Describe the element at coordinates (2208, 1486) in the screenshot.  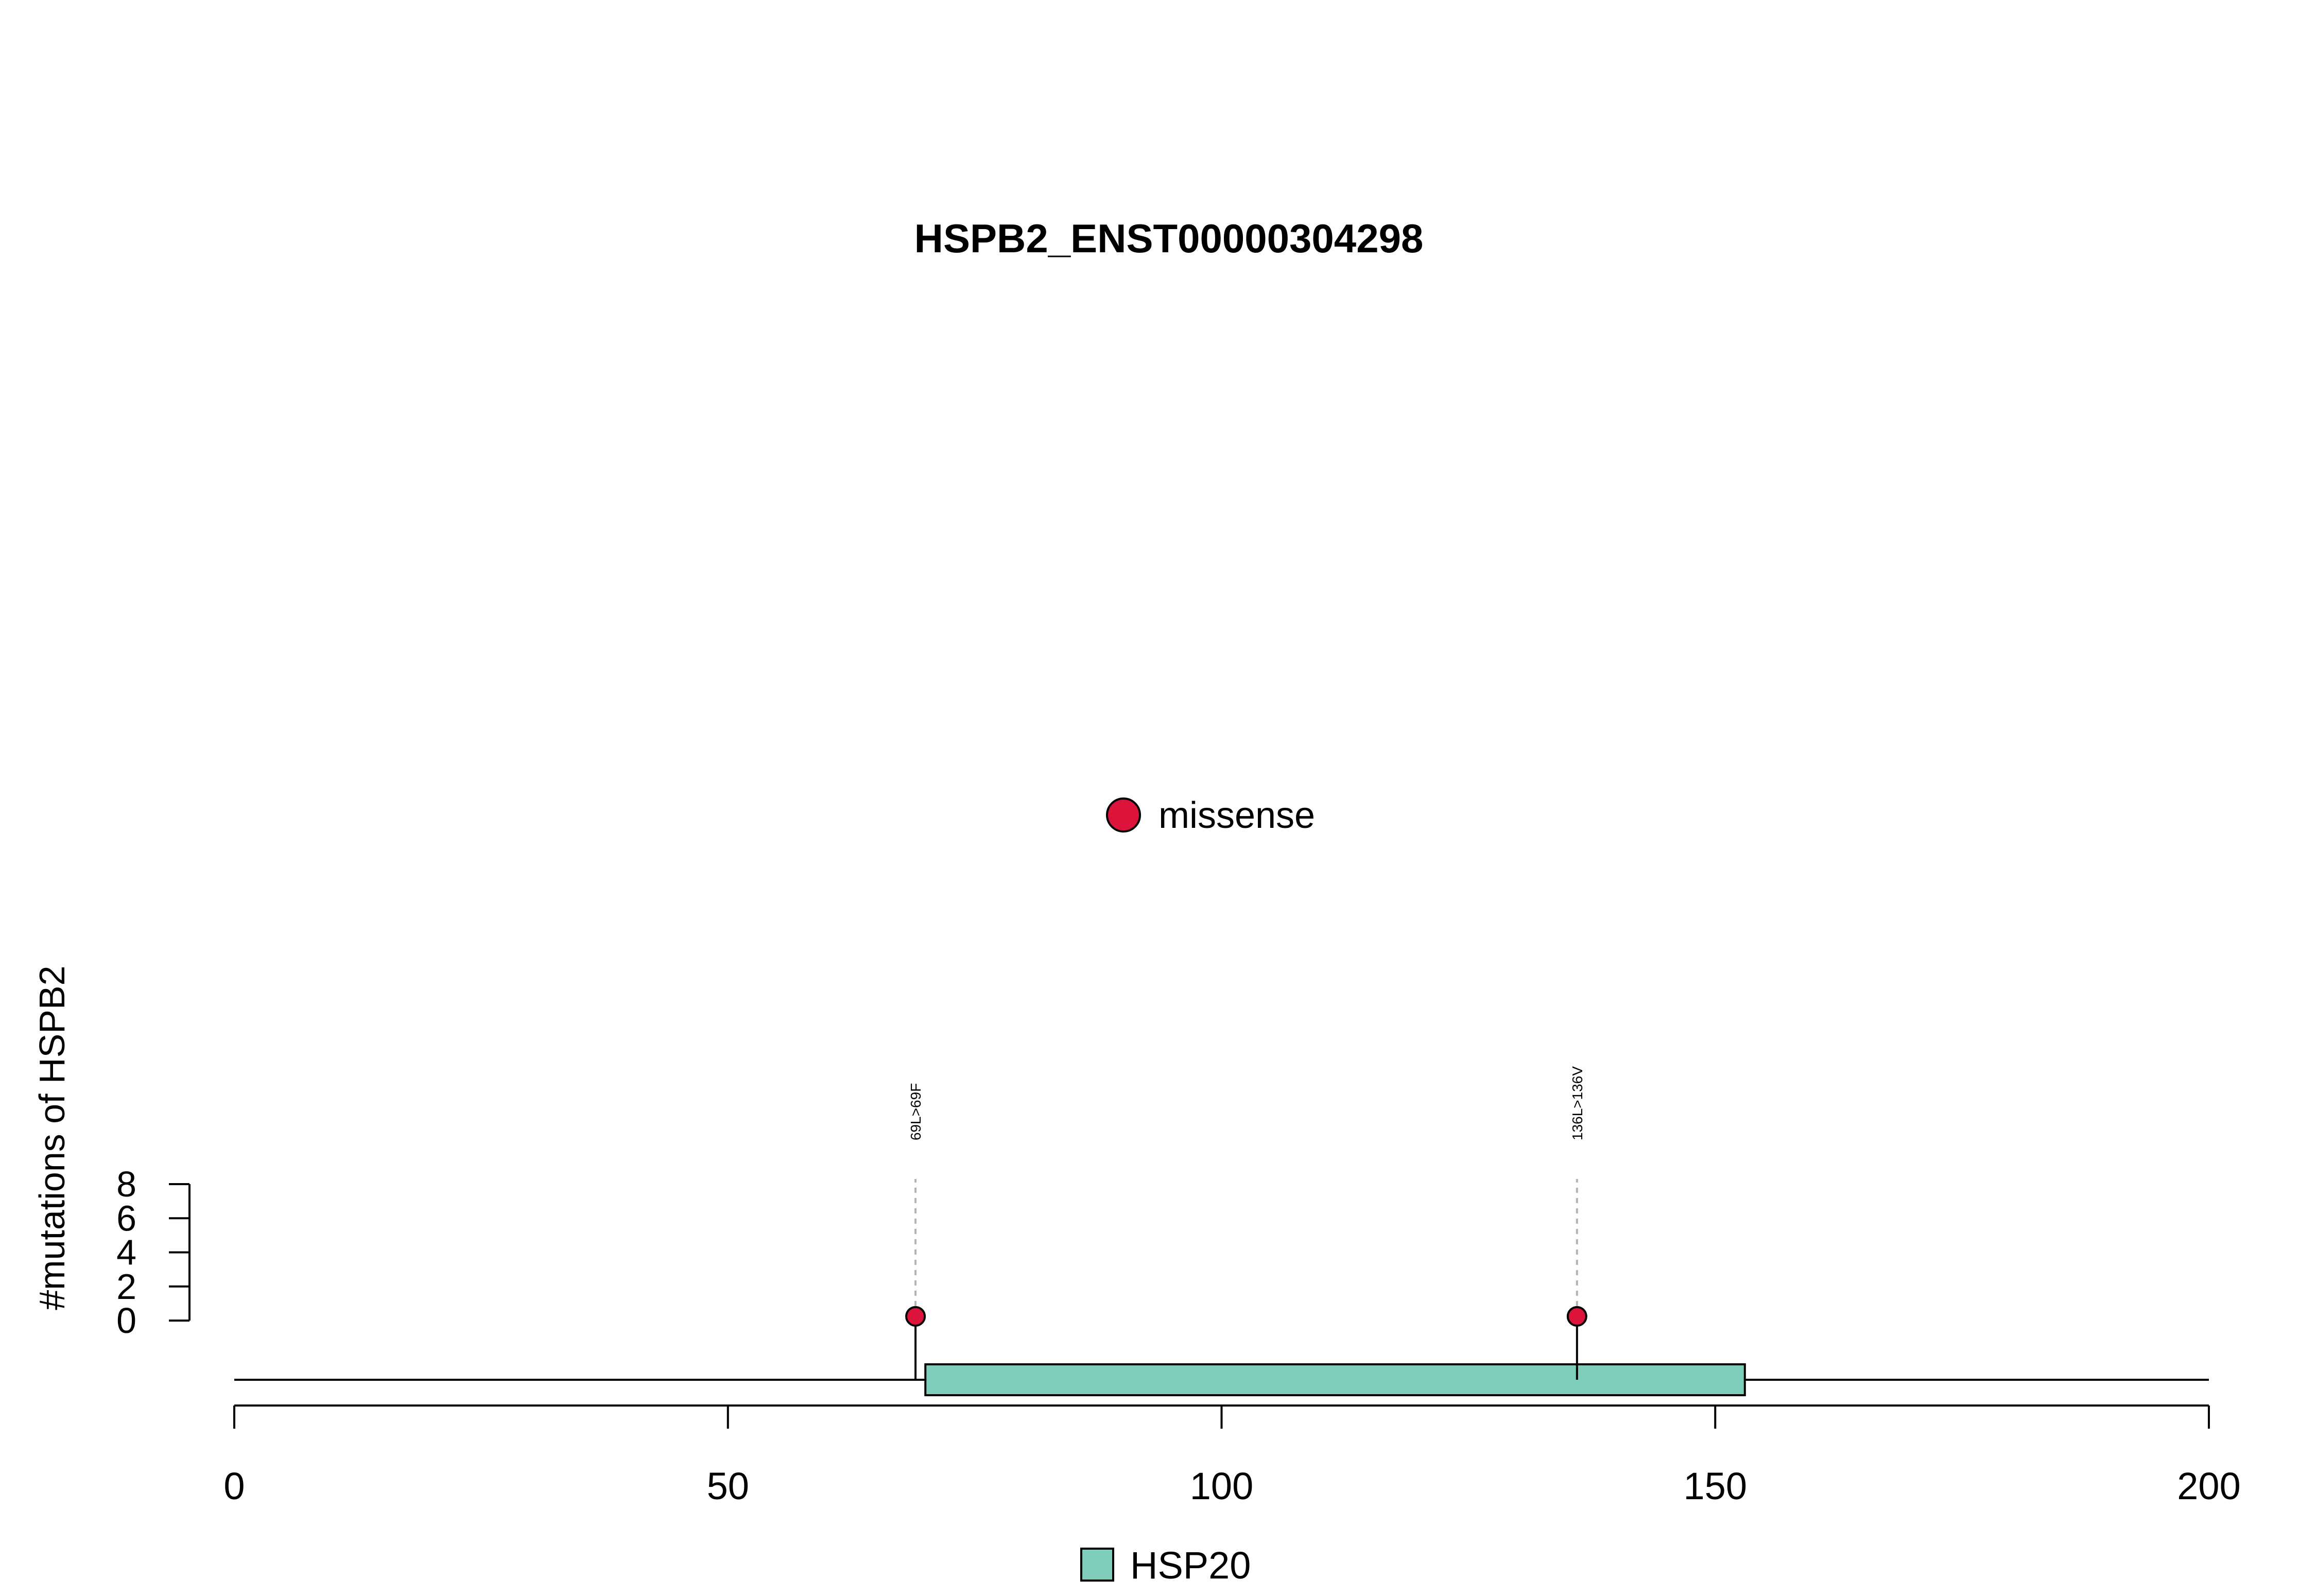
I see `x-tick-label: 200` at that location.